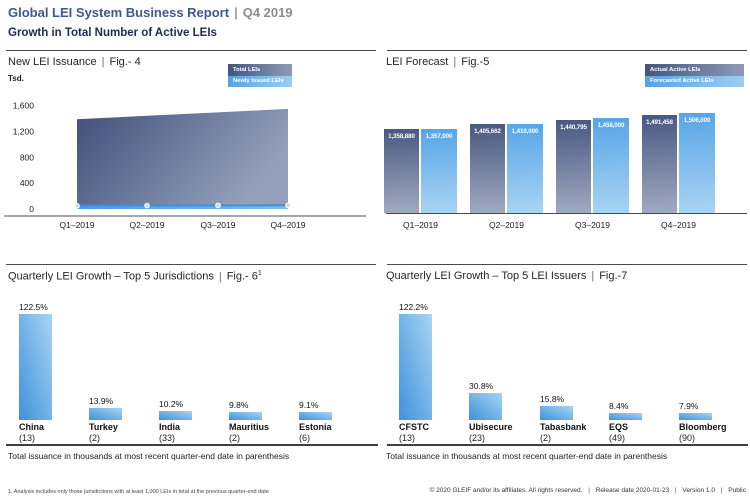 The width and height of the screenshot is (750, 501). Describe the element at coordinates (125, 62) in the screenshot. I see `fig4-label: Fig.- 4` at that location.